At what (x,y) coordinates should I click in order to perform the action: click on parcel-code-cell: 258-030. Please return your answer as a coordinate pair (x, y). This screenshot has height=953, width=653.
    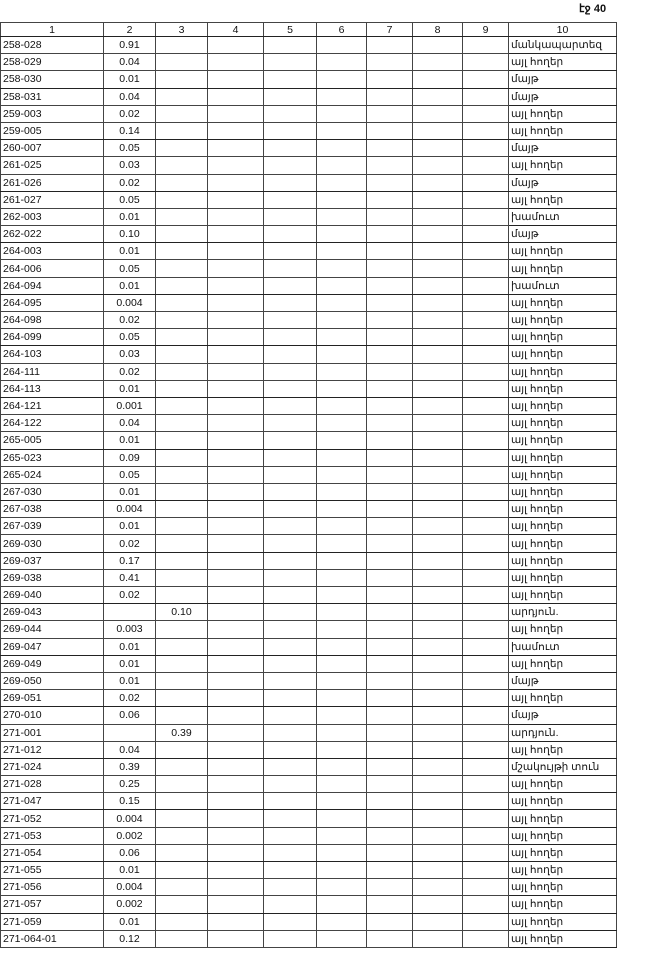
    Looking at the image, I should click on (52, 79).